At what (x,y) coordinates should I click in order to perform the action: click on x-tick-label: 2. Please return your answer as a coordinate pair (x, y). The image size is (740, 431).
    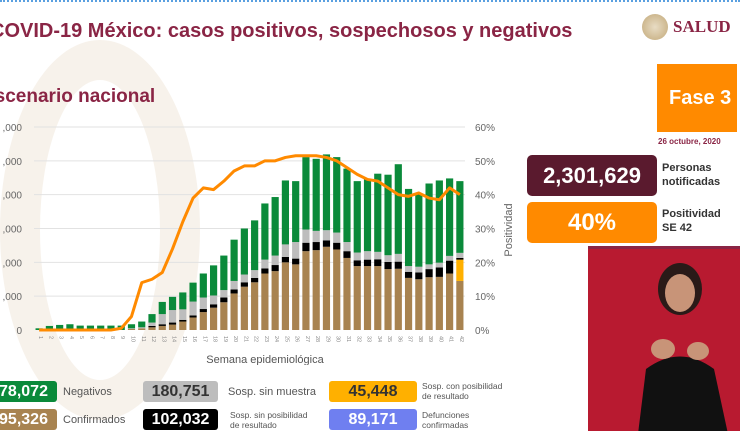
    Looking at the image, I should click on (50, 337).